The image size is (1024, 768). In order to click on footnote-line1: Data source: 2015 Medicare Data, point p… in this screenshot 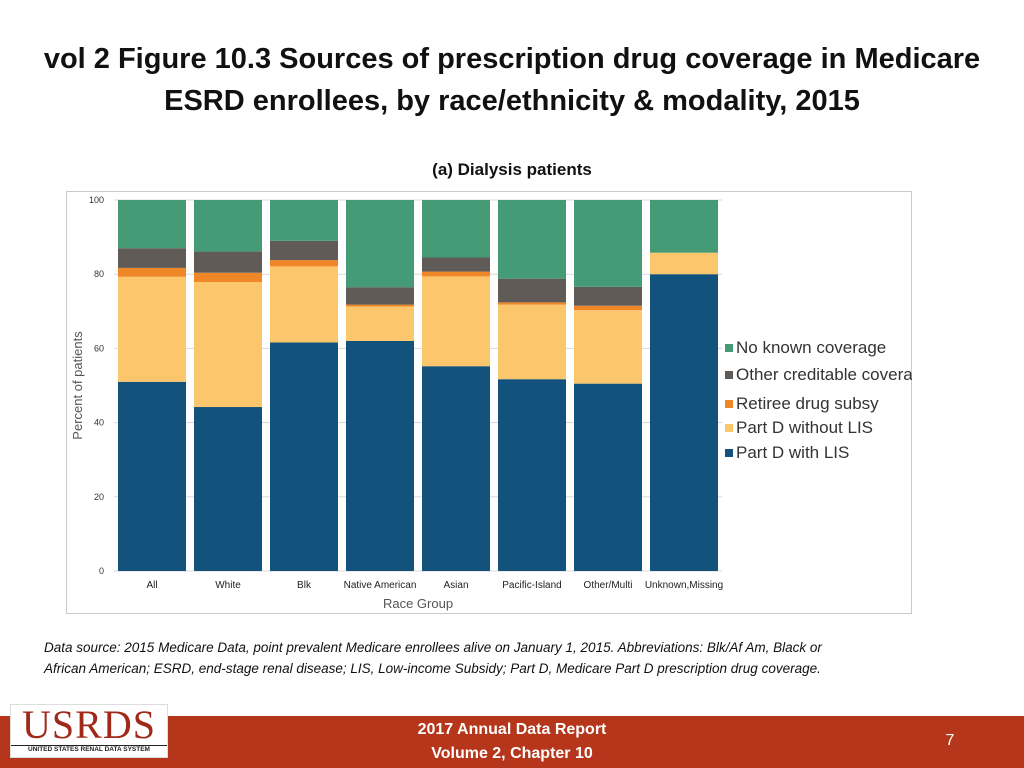, I will do `click(433, 647)`.